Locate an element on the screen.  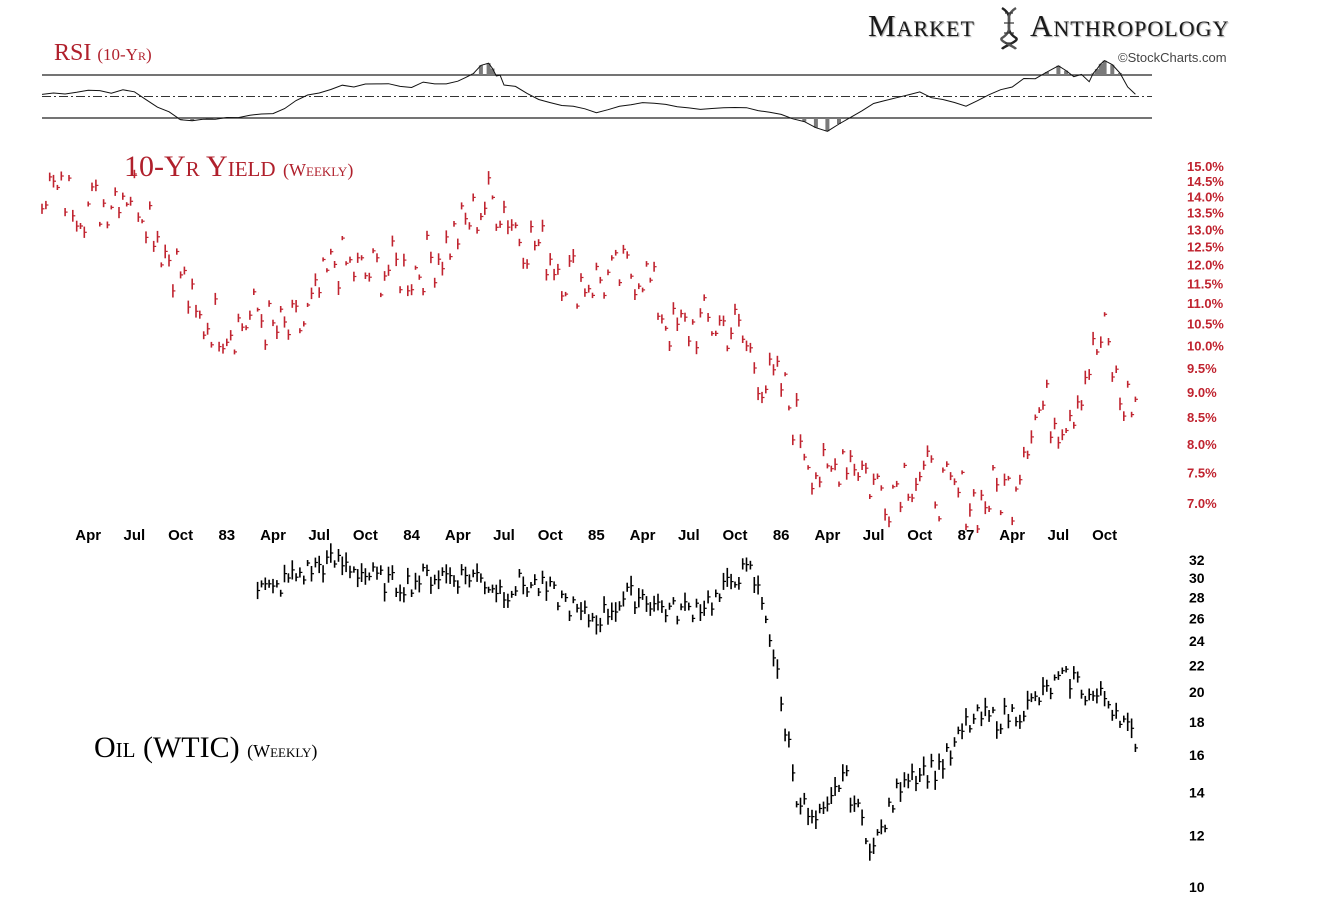
oil-y-tick-label: 16 is located at coordinates (1197, 755).